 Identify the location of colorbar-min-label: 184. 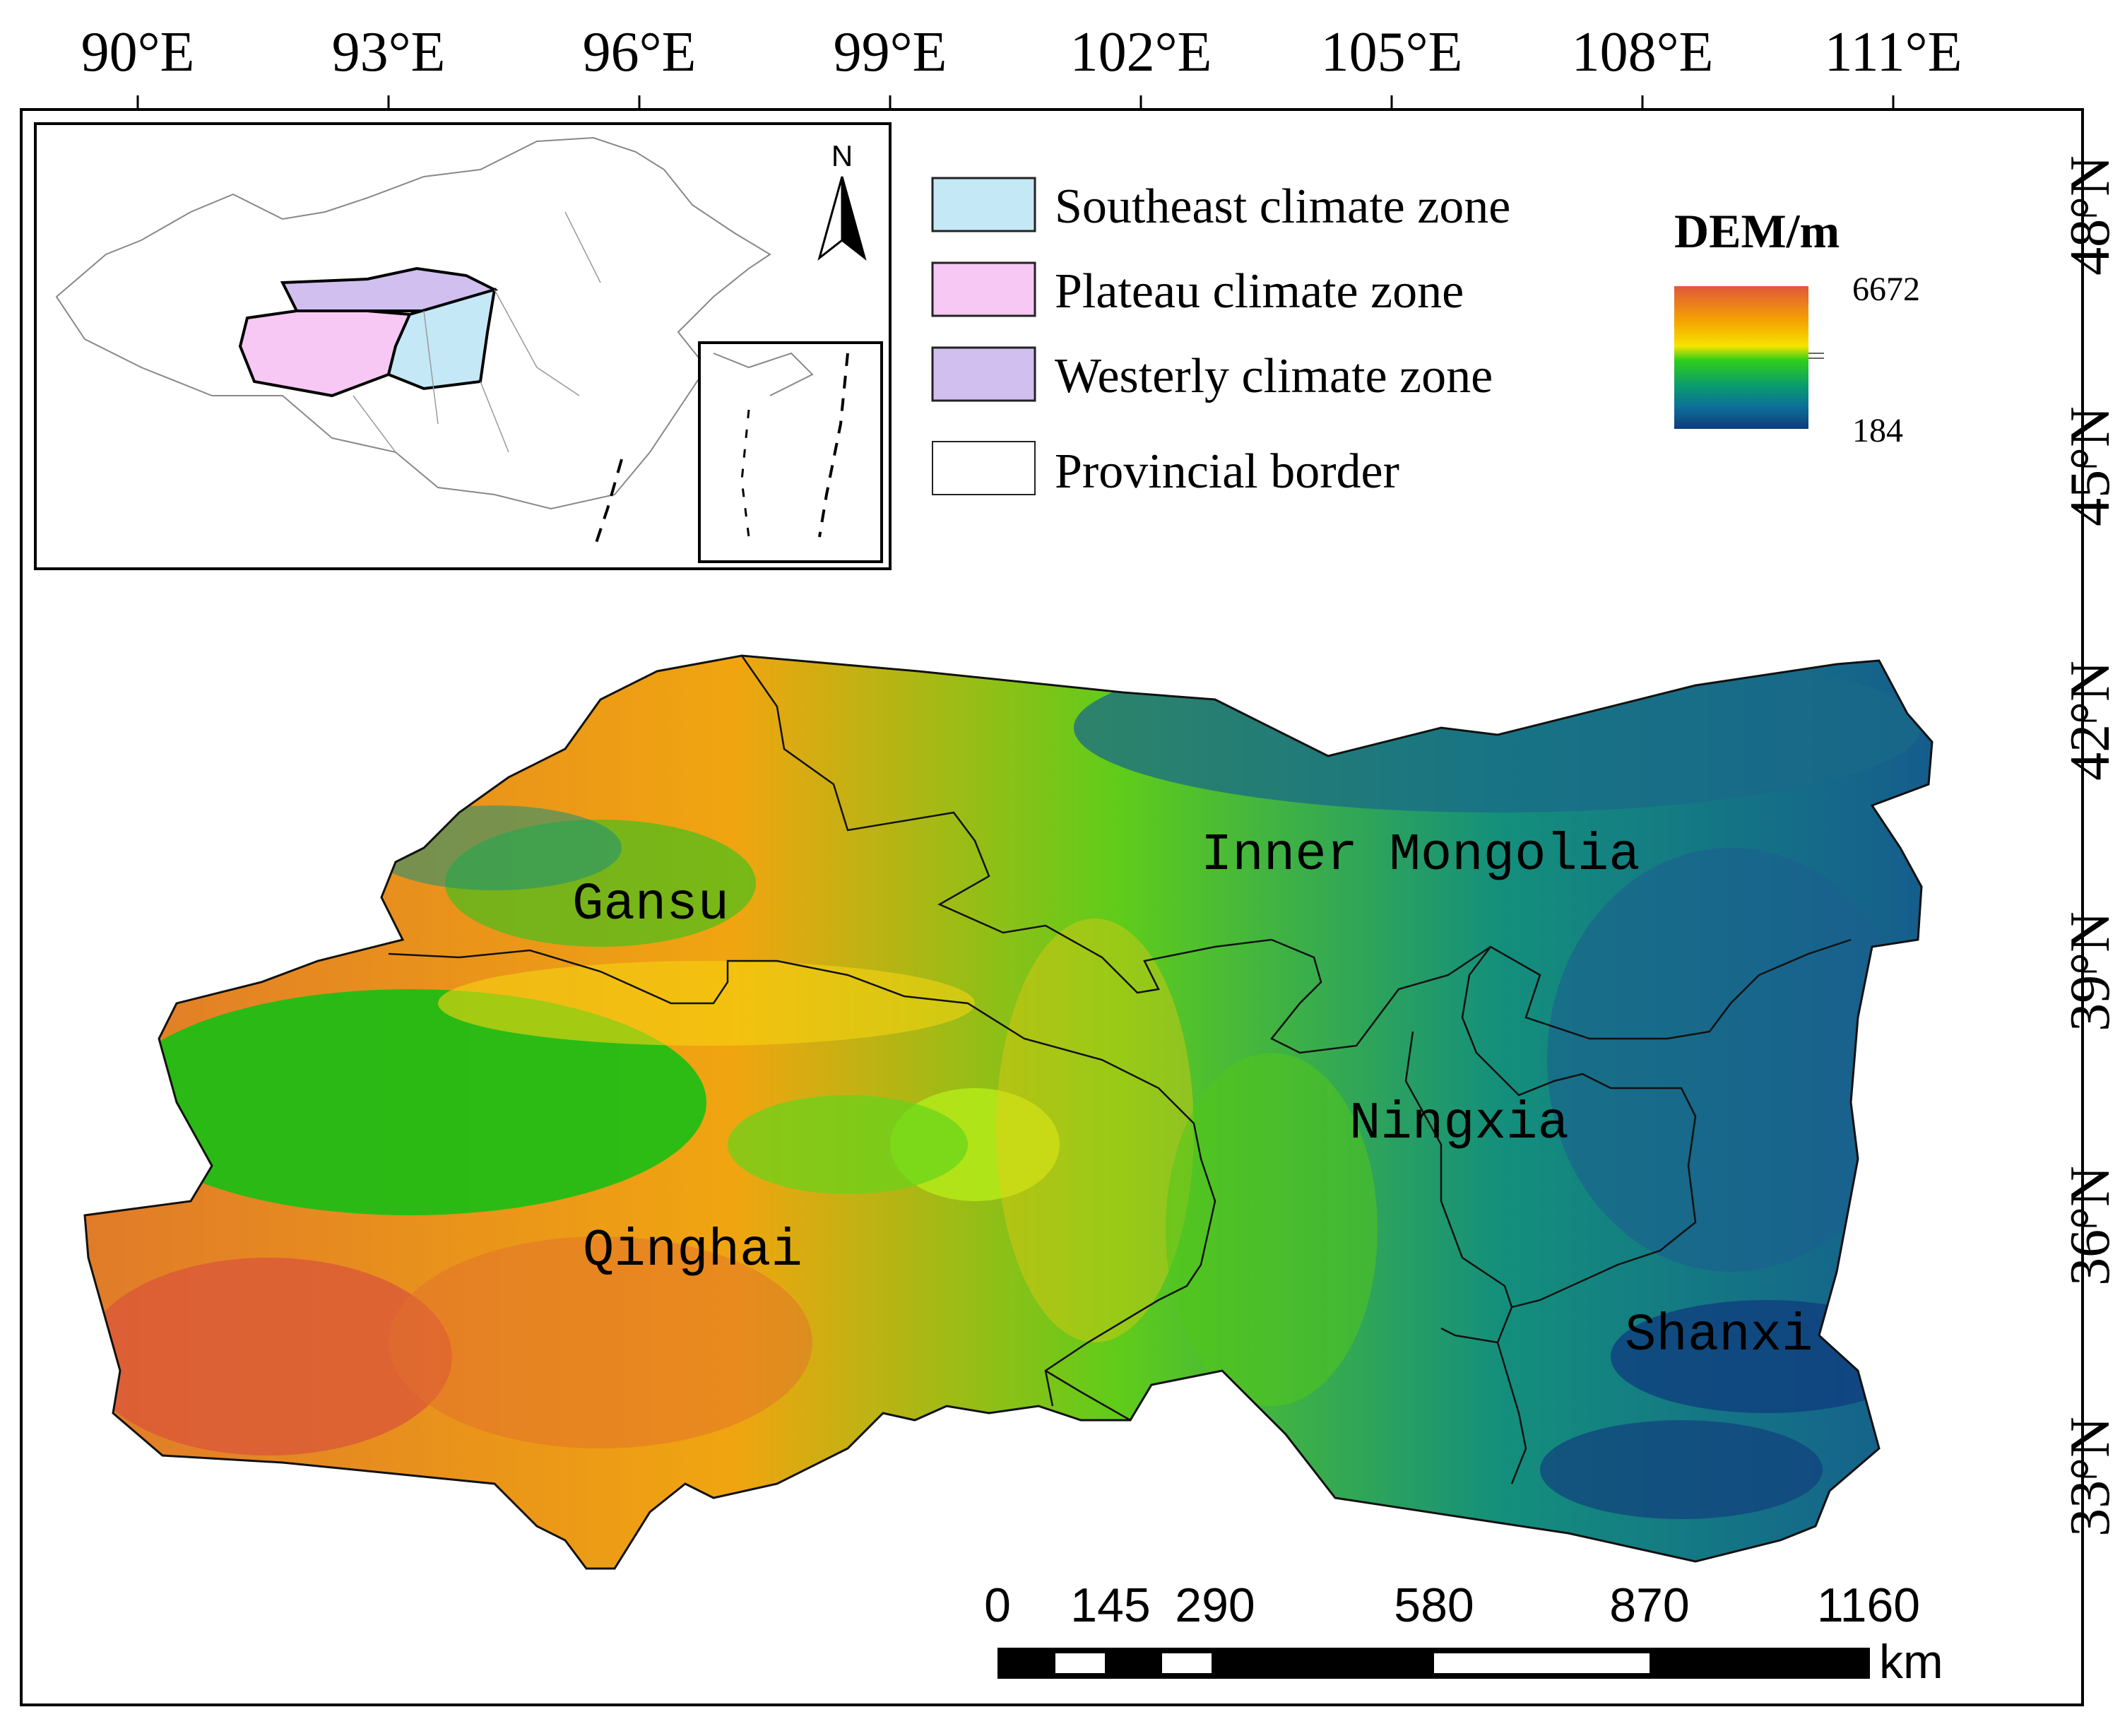
(1877, 430).